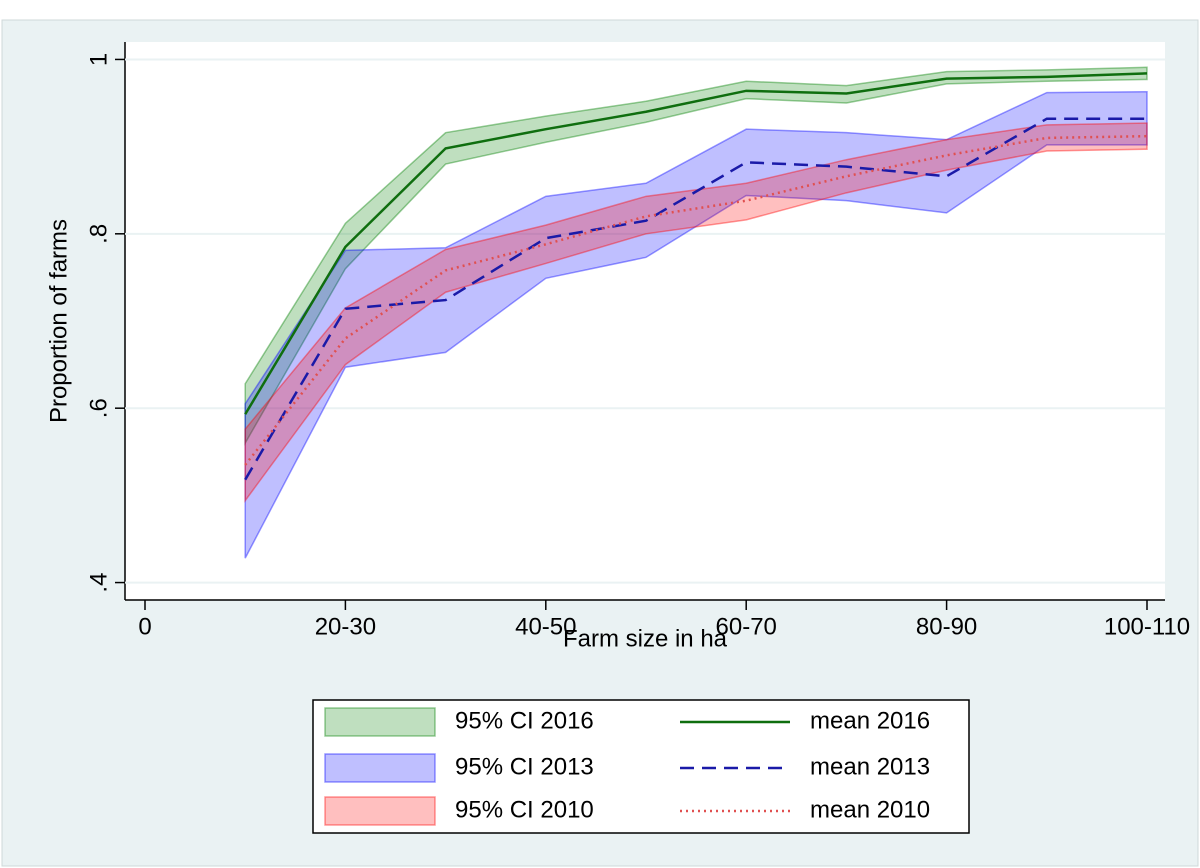  What do you see at coordinates (946, 626) in the screenshot?
I see `x-tick-label: 80-90` at bounding box center [946, 626].